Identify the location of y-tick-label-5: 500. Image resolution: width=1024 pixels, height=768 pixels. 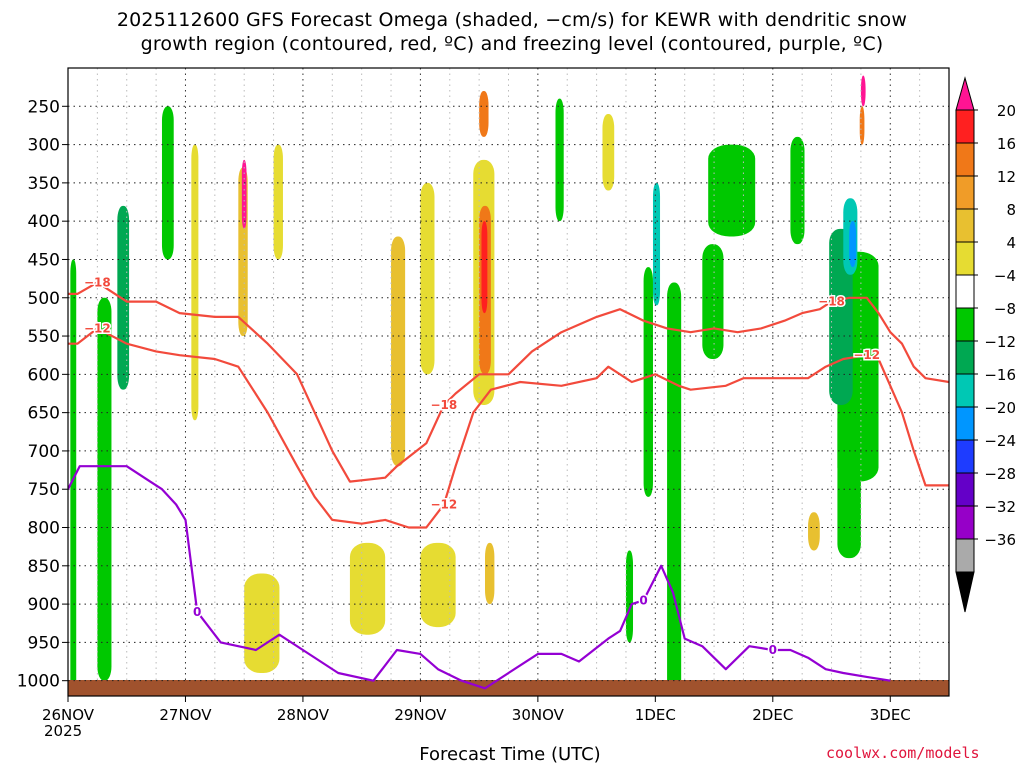
(44, 299).